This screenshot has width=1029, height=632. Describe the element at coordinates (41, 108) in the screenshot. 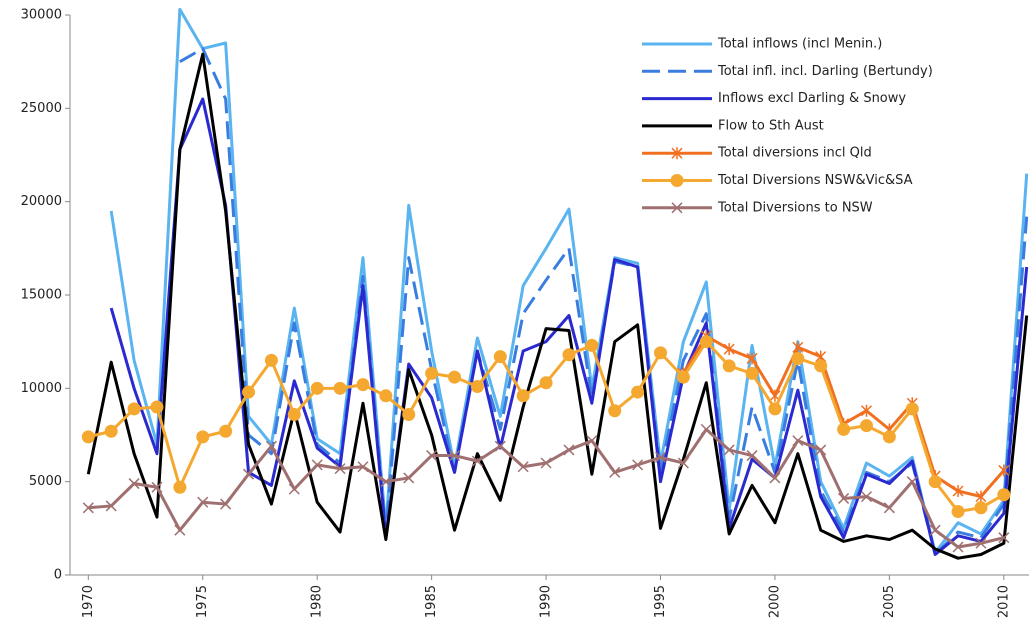

I see `y-tick-label: 25000` at that location.